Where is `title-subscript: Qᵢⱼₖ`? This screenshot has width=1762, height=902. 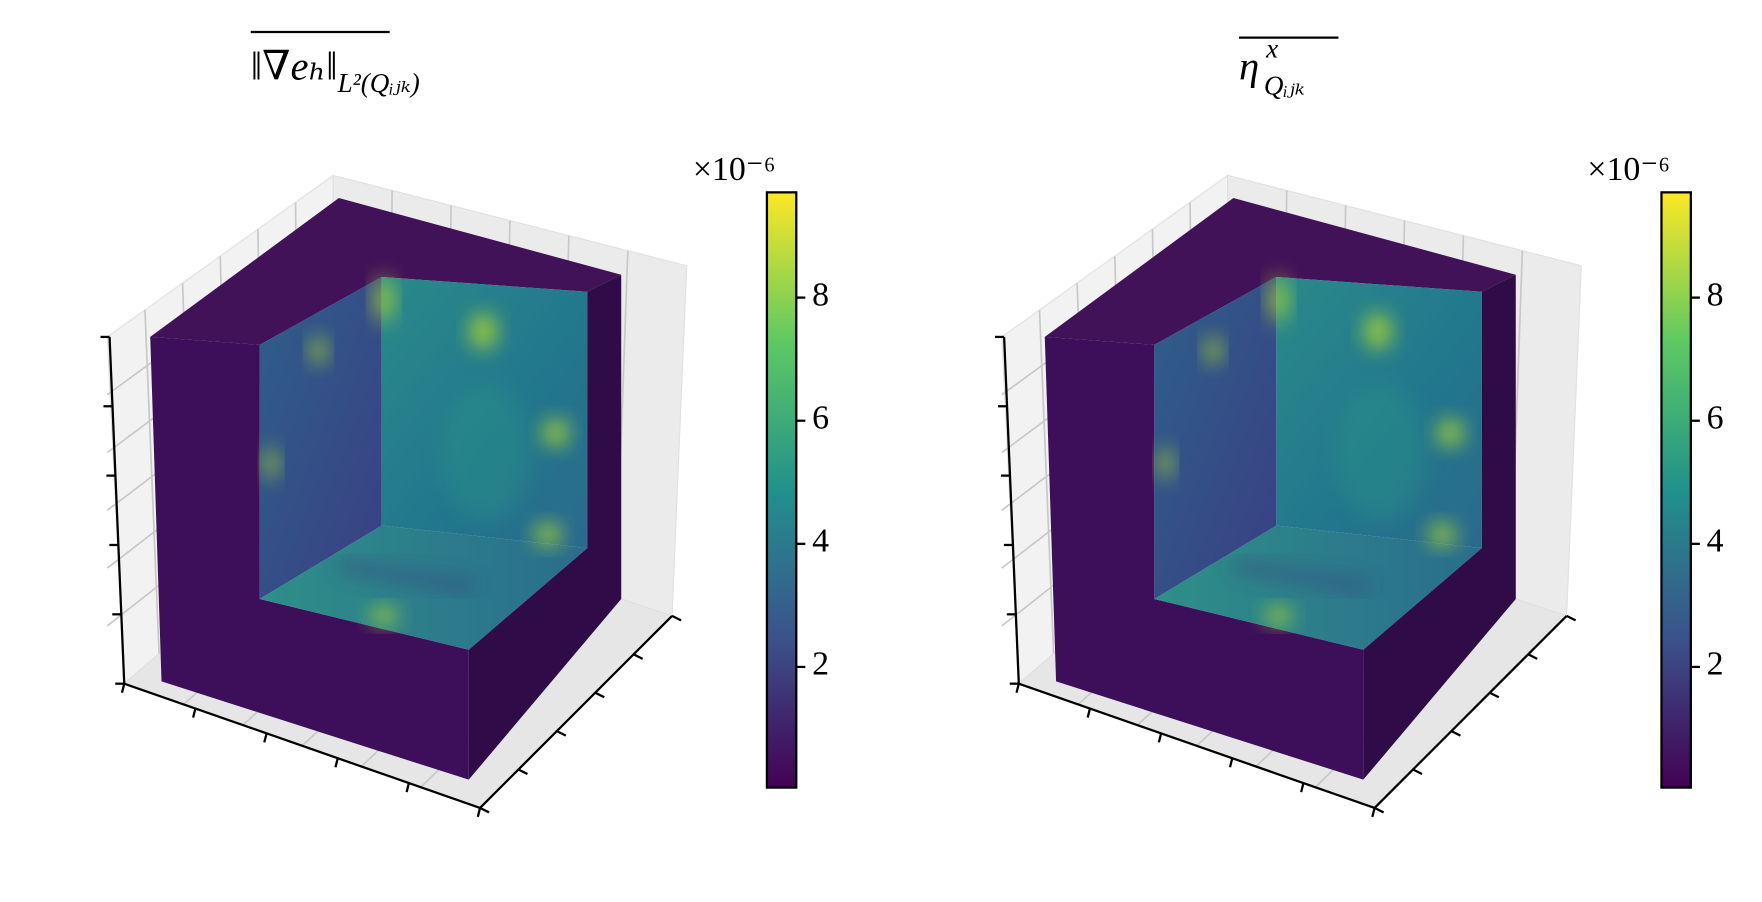 title-subscript: Qᵢⱼₖ is located at coordinates (1284, 86).